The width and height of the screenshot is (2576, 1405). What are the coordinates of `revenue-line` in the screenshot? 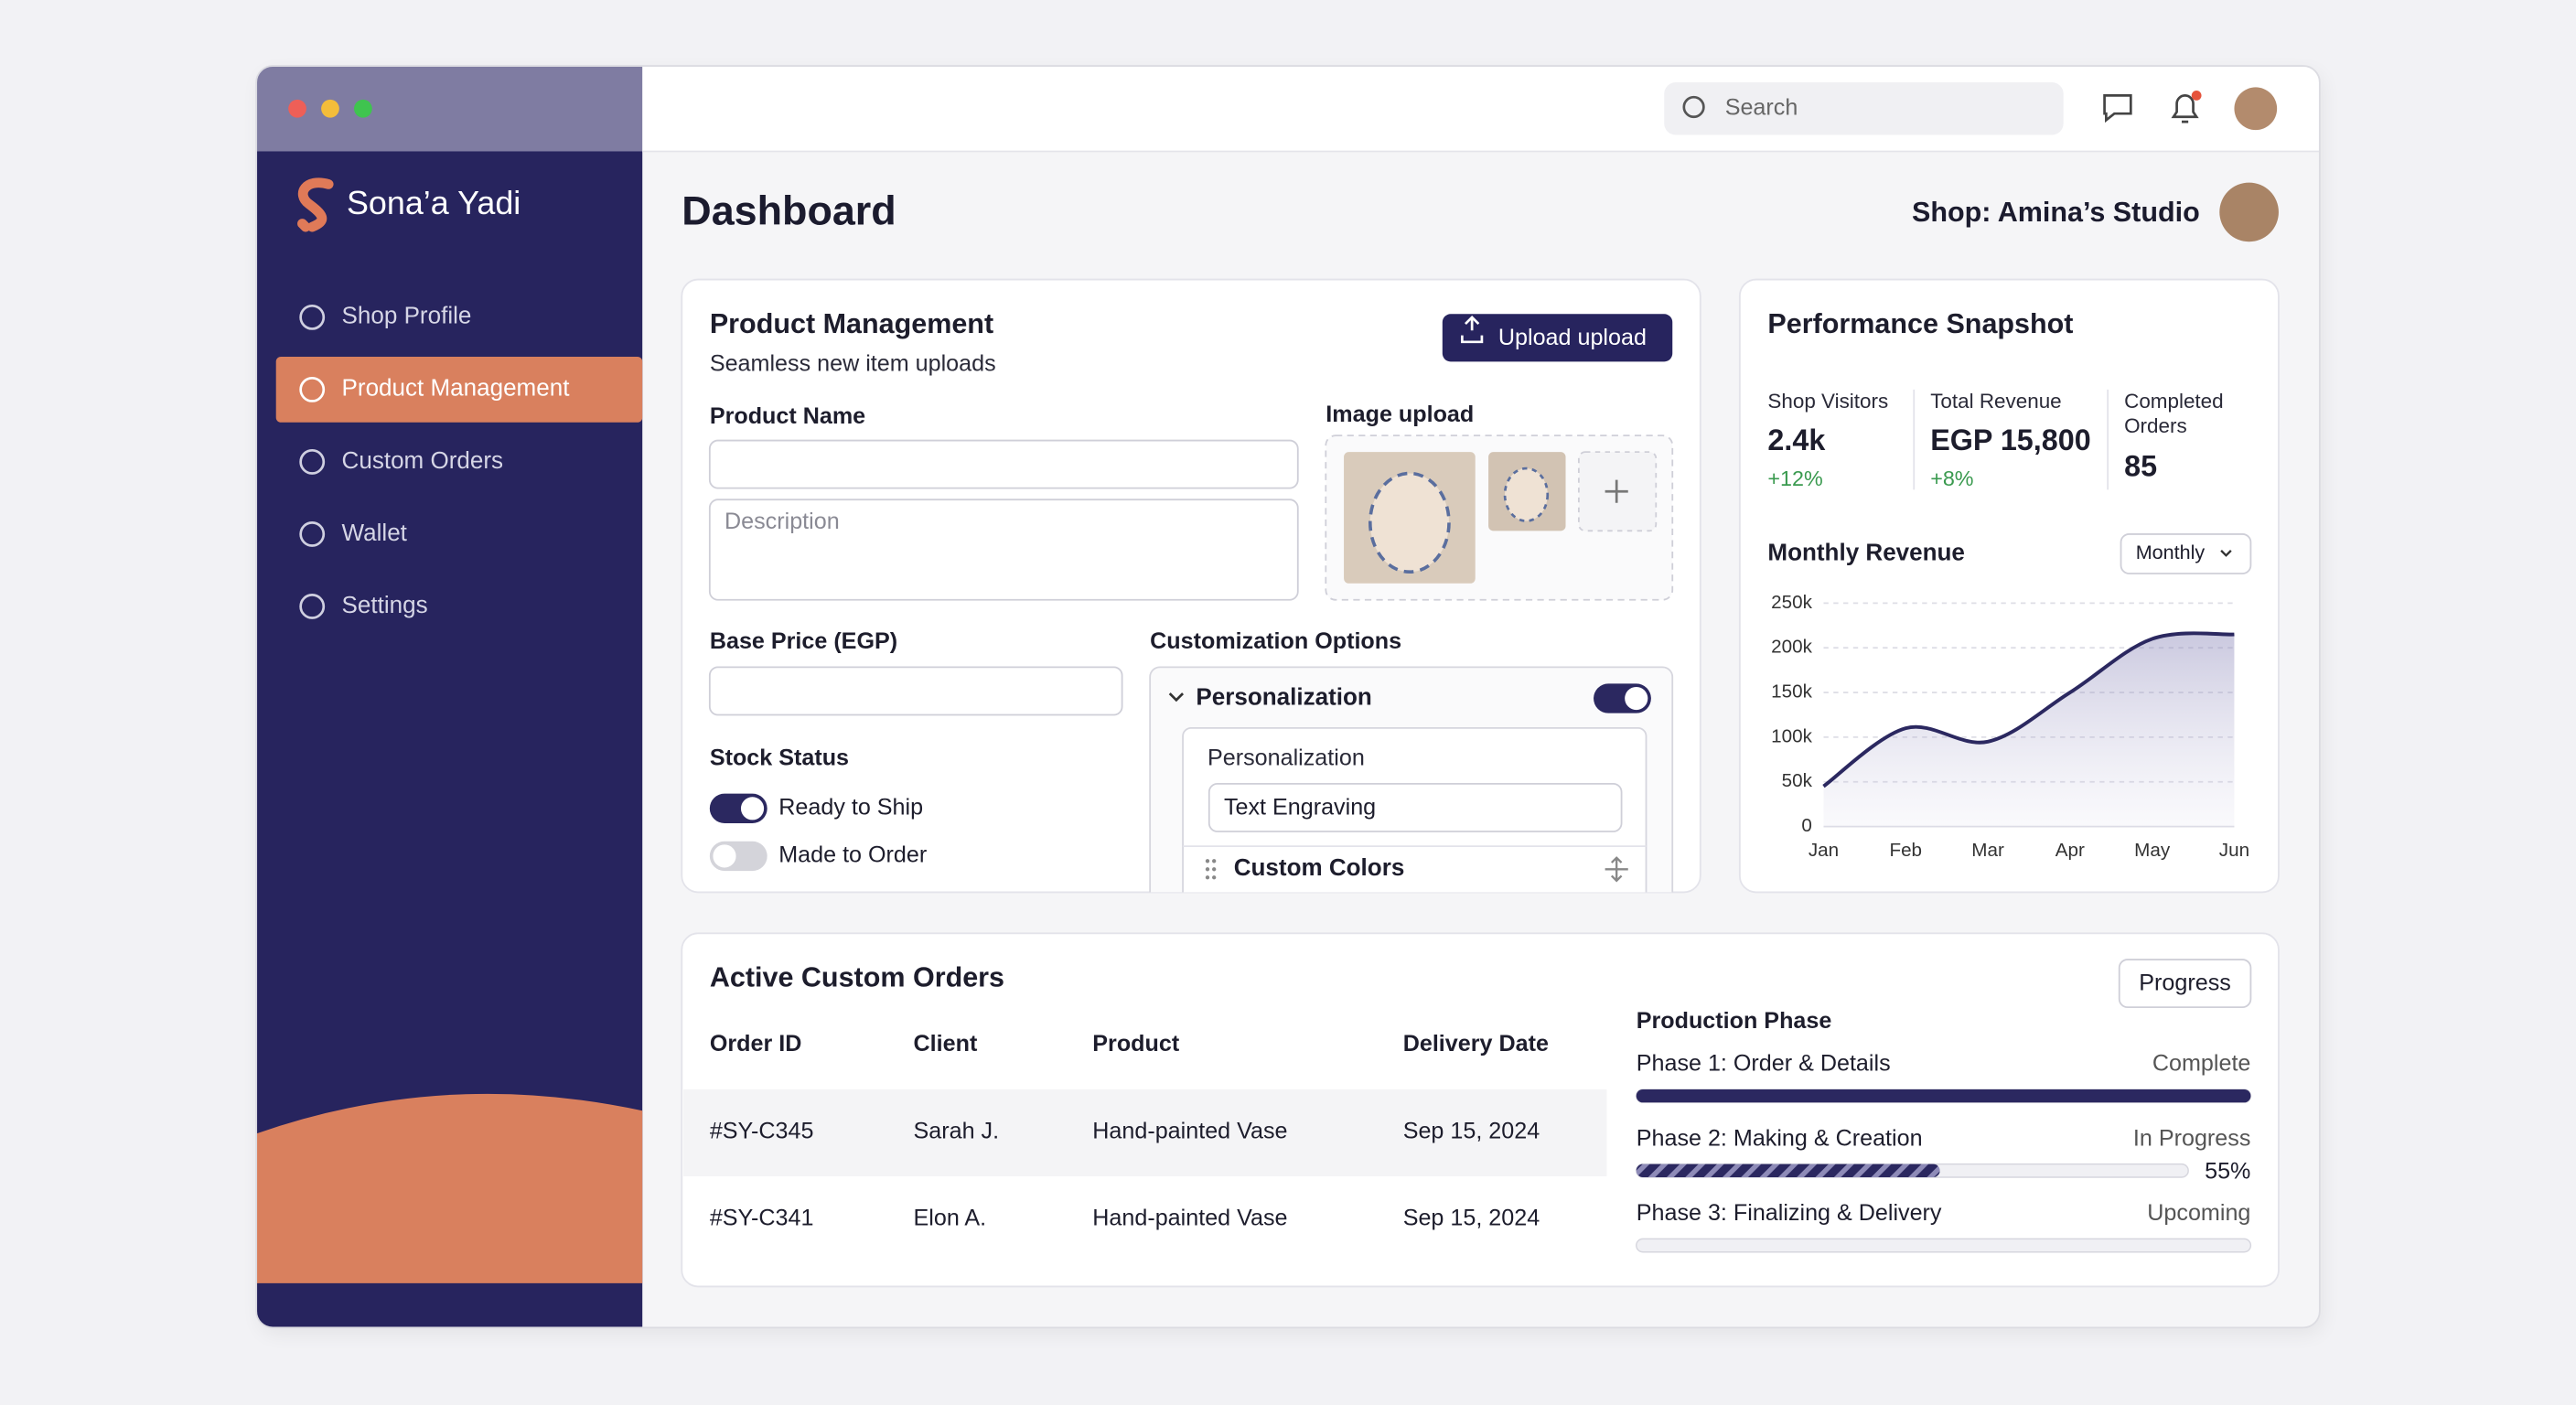 It's located at (2029, 709).